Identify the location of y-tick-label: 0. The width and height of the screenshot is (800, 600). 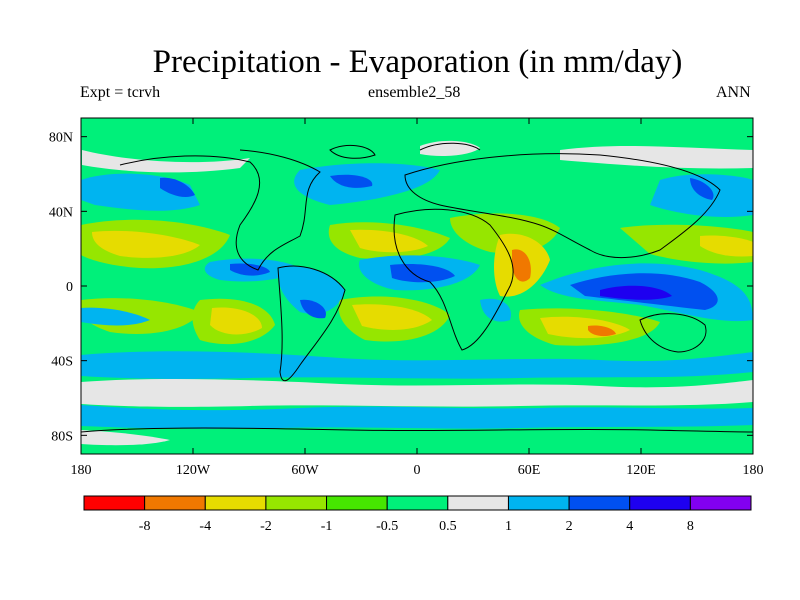
(69, 287).